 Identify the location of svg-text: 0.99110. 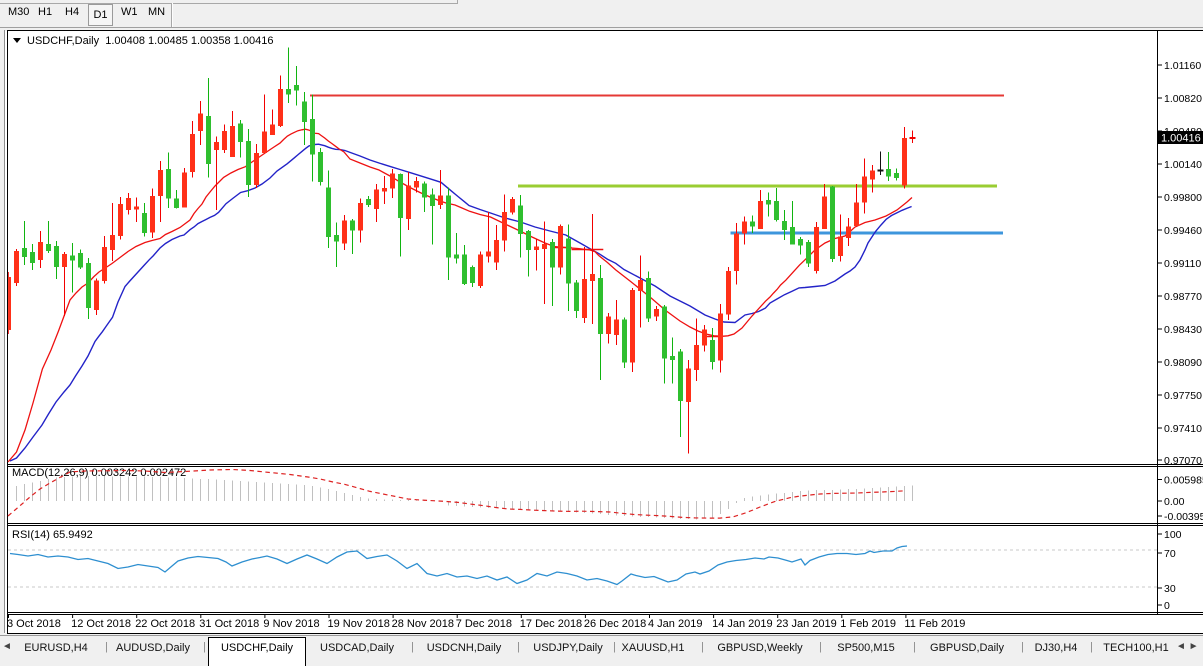
(1182, 264).